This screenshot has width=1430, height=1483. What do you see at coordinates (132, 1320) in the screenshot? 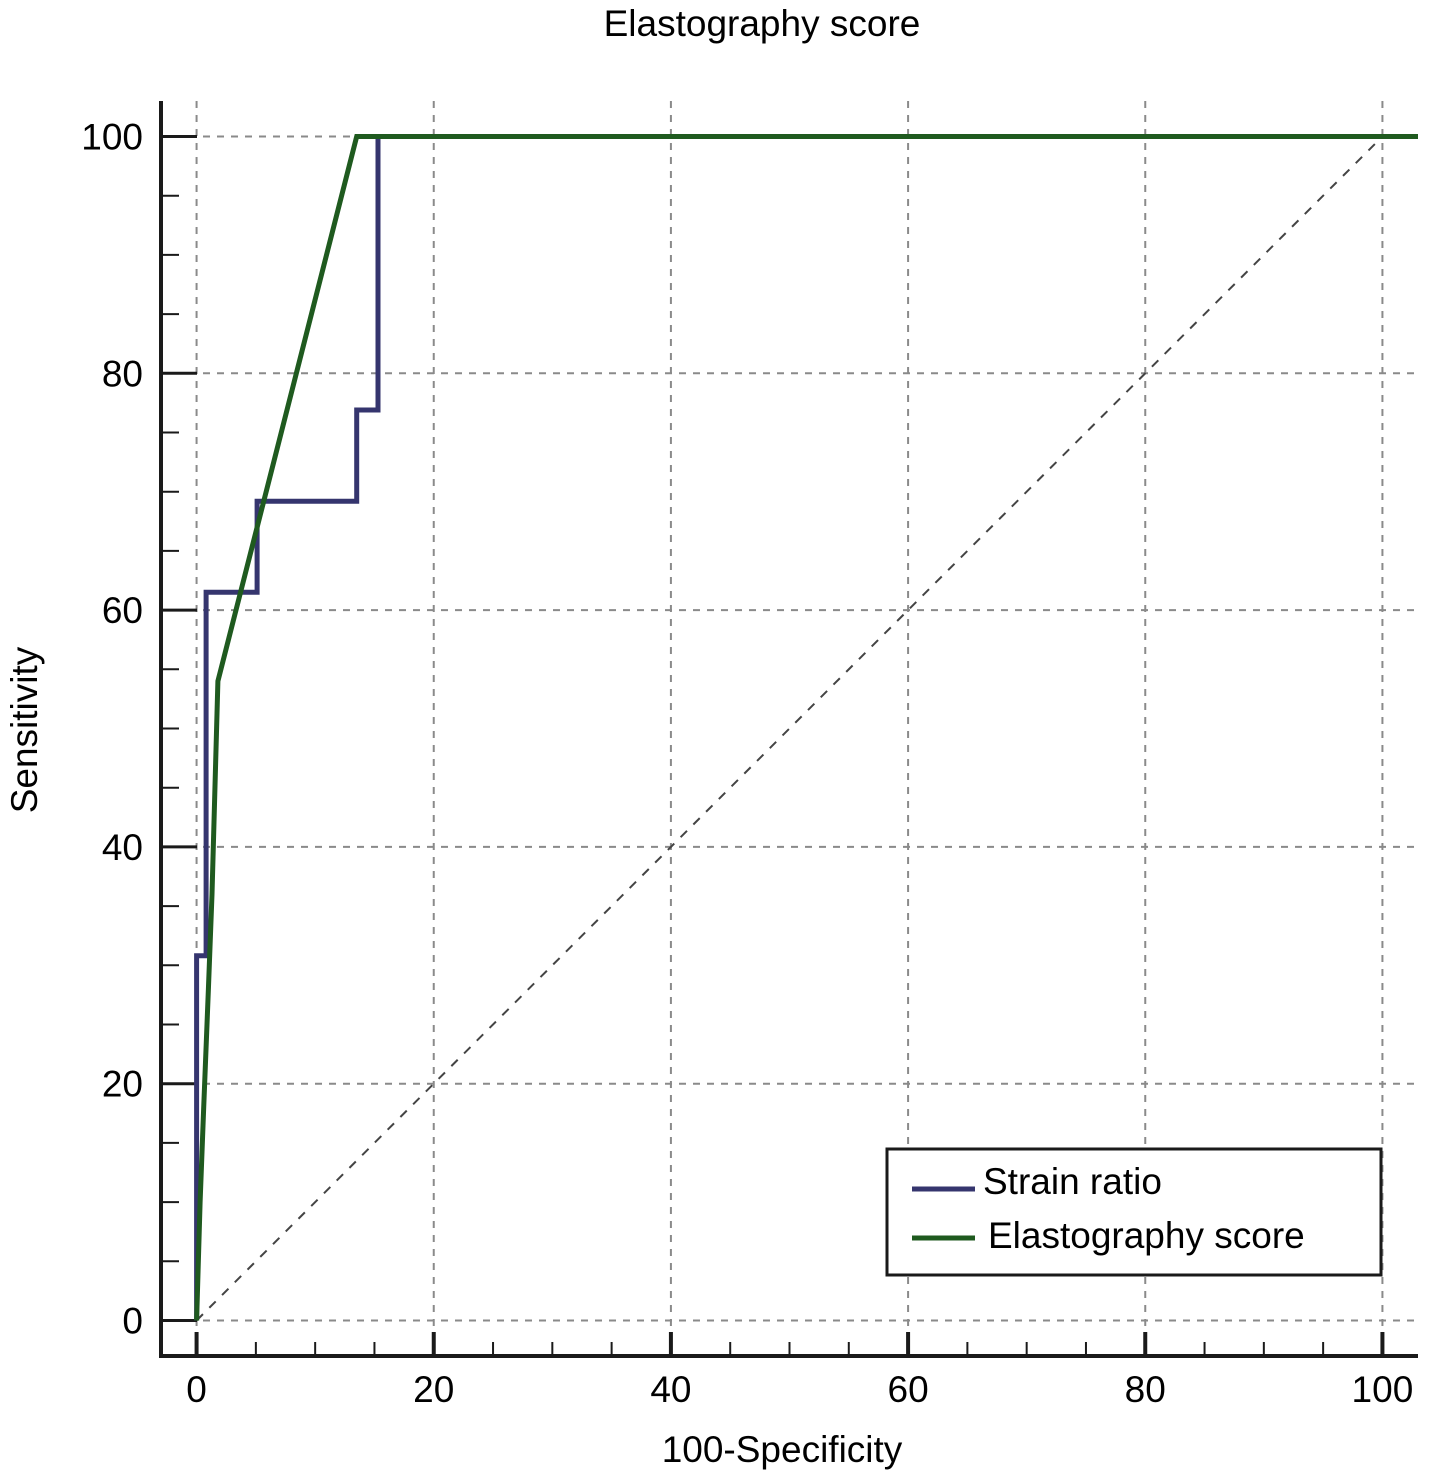
I see `y-tick-label: 0` at bounding box center [132, 1320].